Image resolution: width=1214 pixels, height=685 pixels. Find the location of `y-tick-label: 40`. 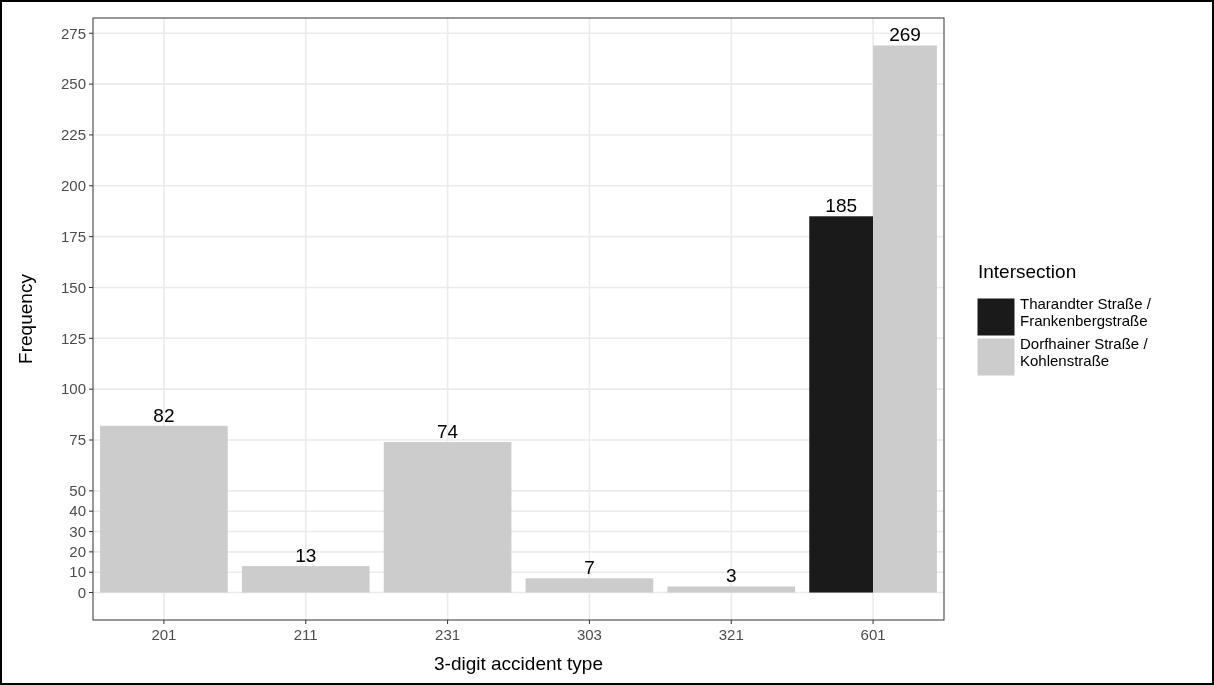

y-tick-label: 40 is located at coordinates (77, 511).